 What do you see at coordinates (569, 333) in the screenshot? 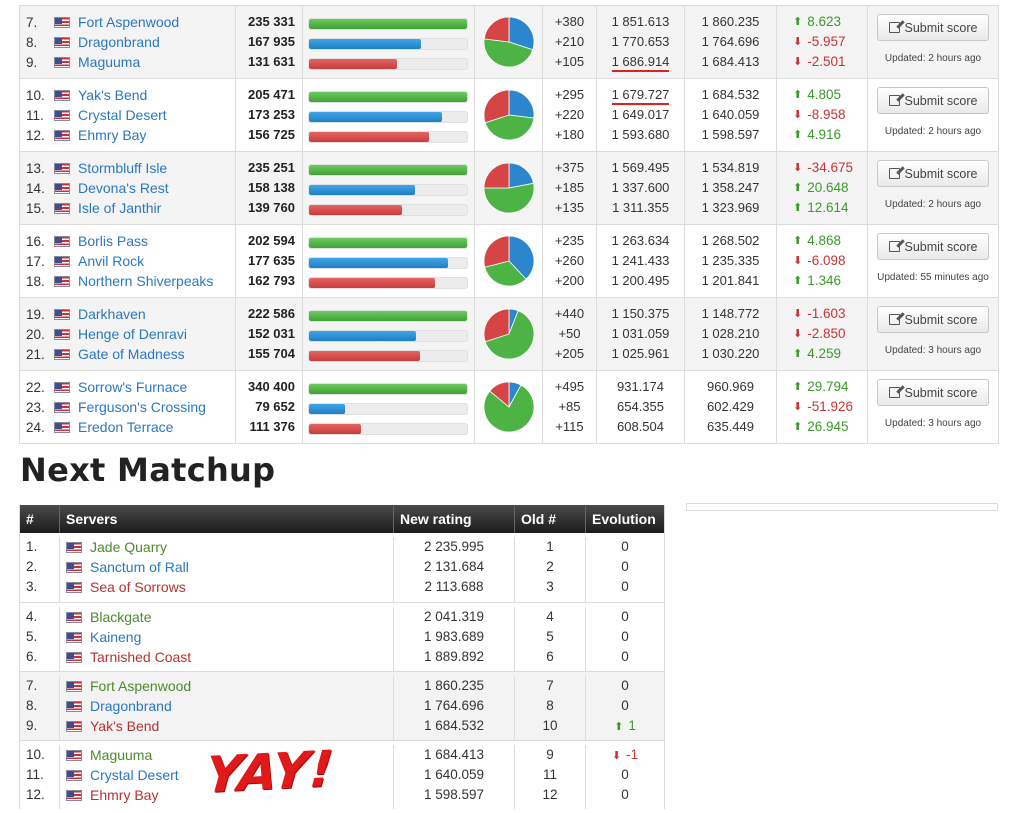
I see `score-delta: +50` at bounding box center [569, 333].